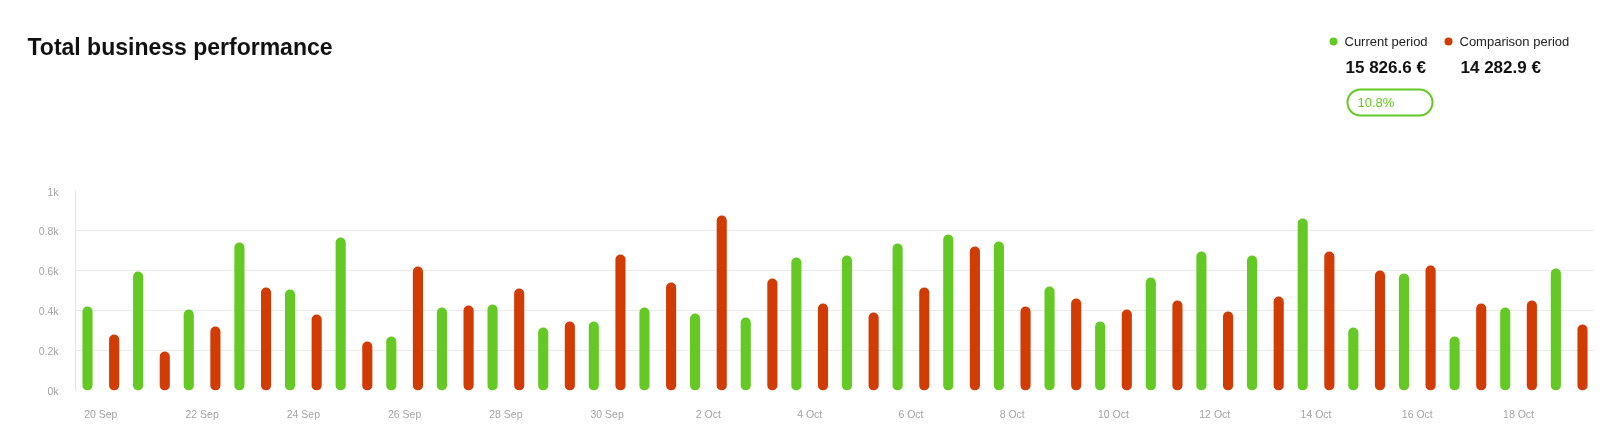 The height and width of the screenshot is (443, 1615). I want to click on y-tick-label: 0k, so click(53, 390).